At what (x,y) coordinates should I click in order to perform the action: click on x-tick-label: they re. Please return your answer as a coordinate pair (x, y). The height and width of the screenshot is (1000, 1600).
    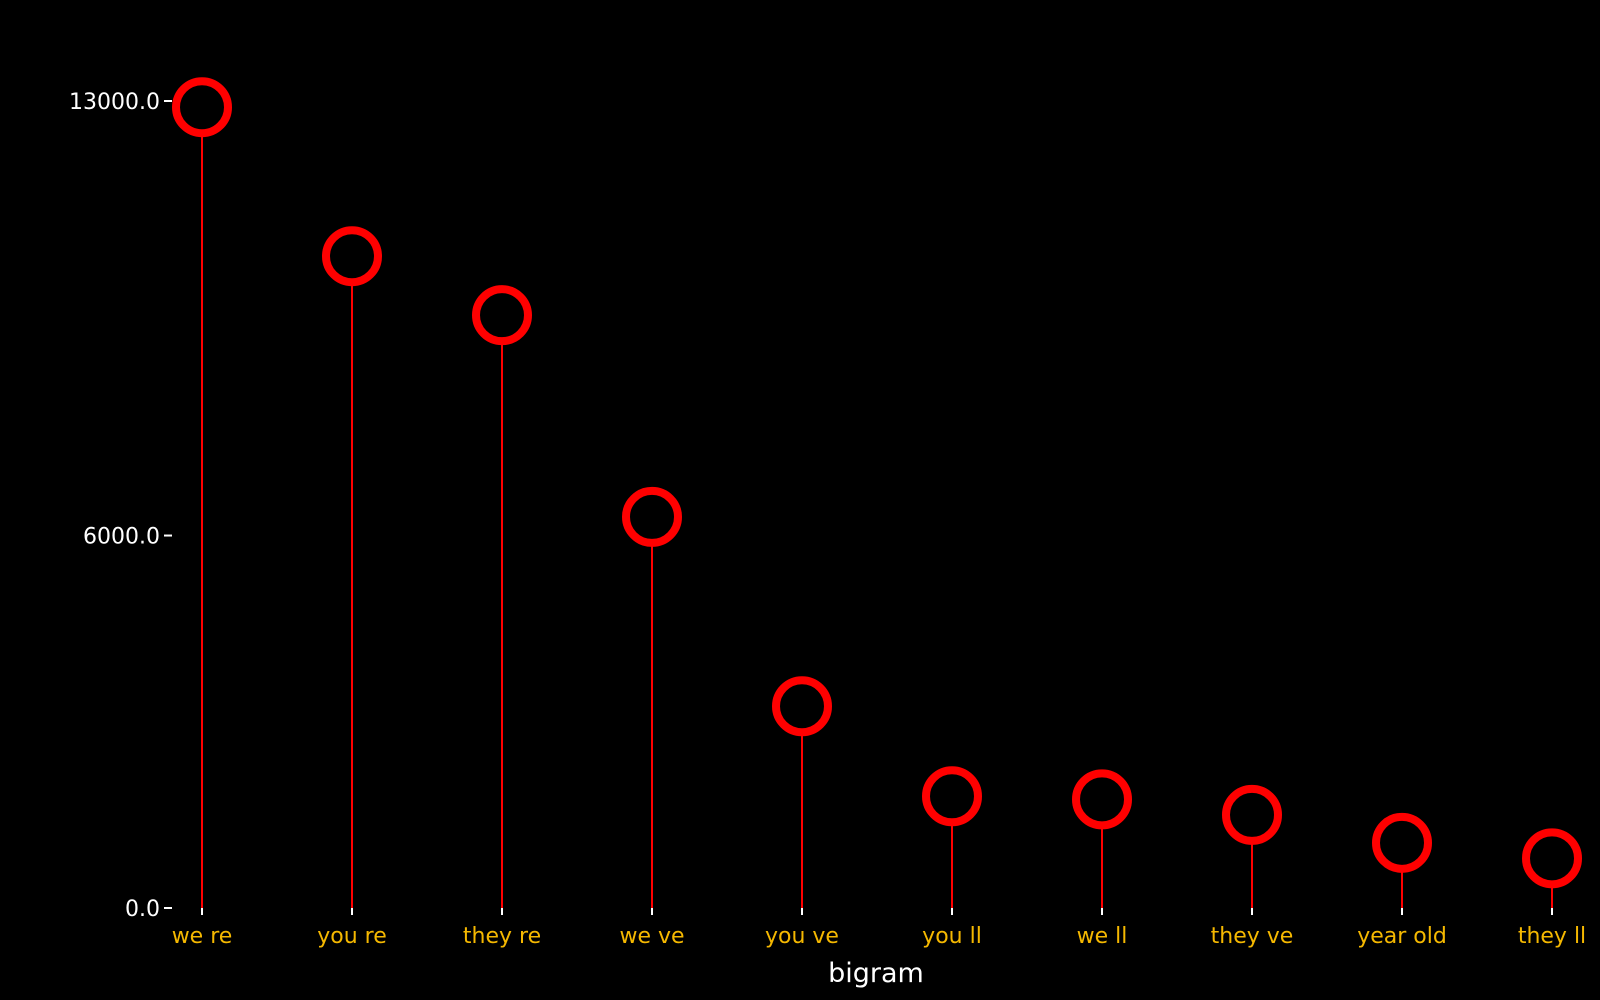
    Looking at the image, I should click on (502, 936).